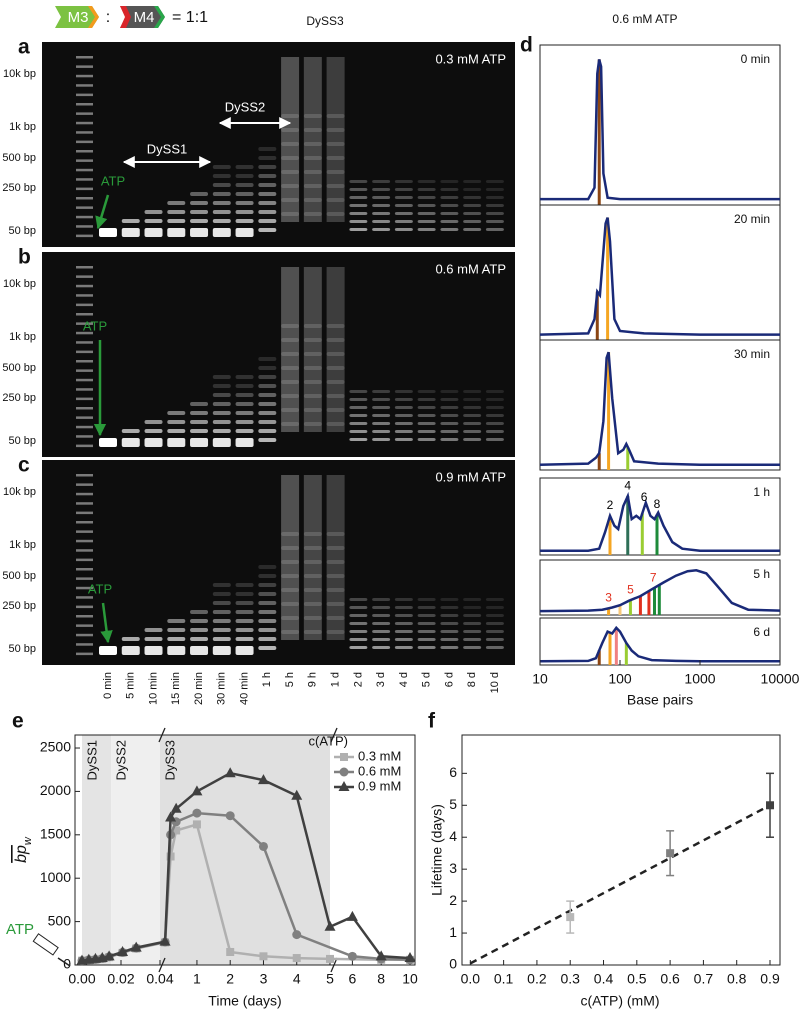 This screenshot has height=1023, width=800. Describe the element at coordinates (670, 979) in the screenshot. I see `x-tick-label: 0.6` at that location.